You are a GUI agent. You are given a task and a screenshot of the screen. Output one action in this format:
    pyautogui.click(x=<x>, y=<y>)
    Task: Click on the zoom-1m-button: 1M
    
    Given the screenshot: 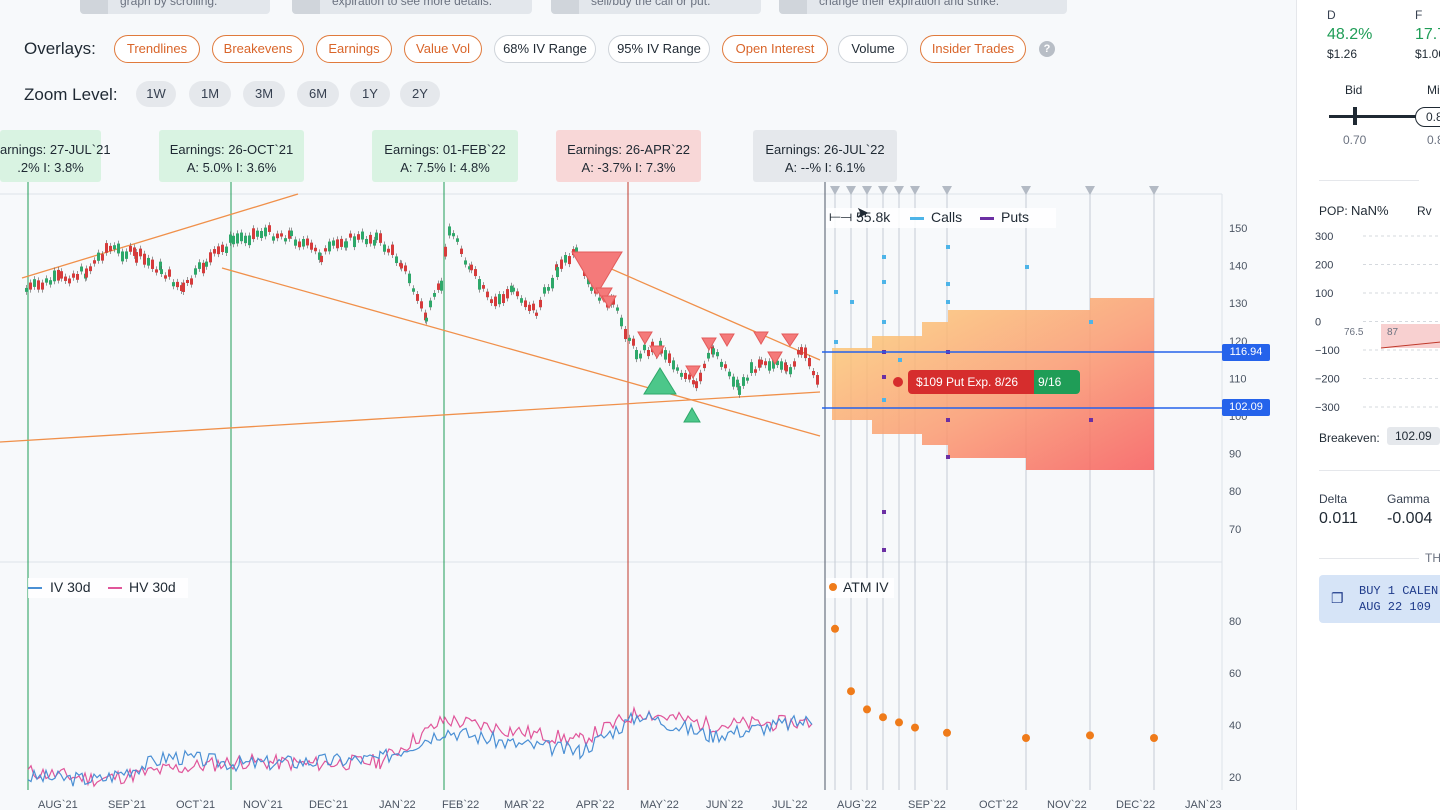 What is the action you would take?
    pyautogui.click(x=210, y=94)
    